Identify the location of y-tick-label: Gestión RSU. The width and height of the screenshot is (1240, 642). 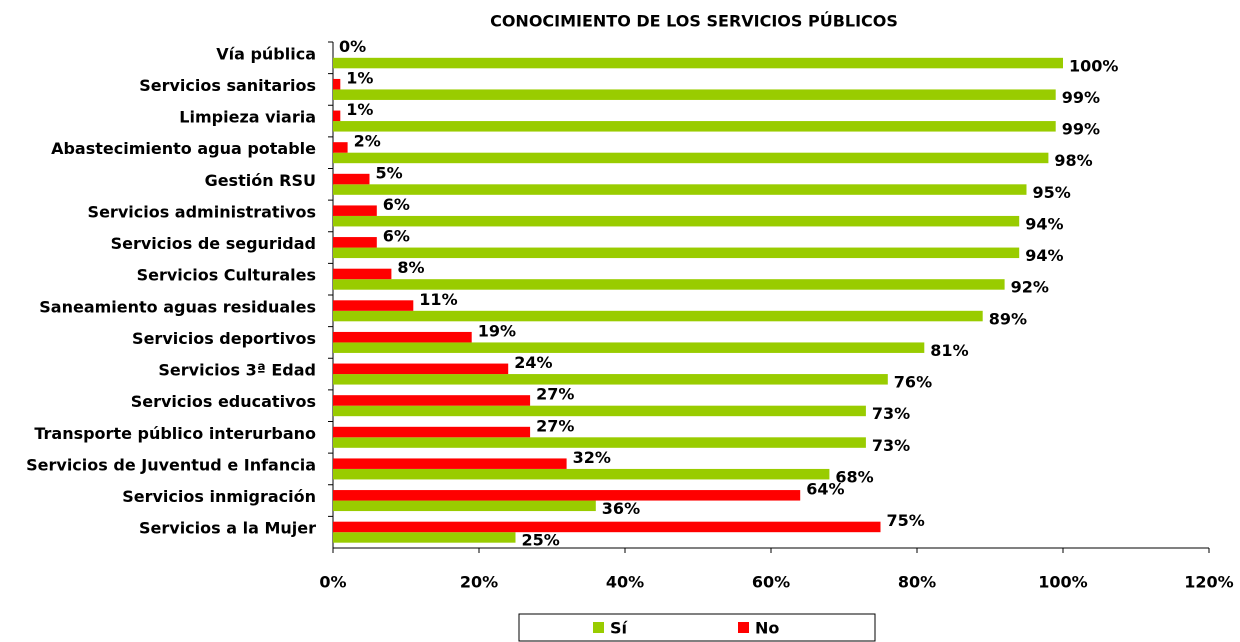
(260, 180).